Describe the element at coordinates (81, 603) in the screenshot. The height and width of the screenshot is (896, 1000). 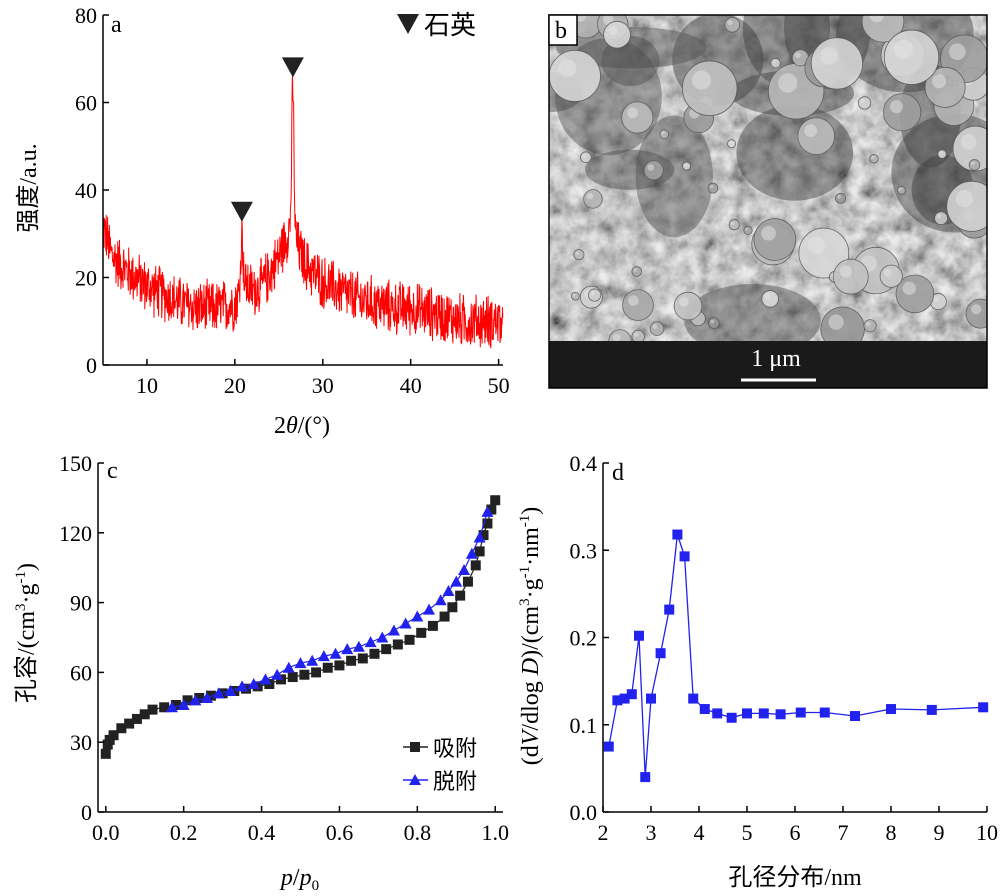
I see `y-tick-label: 90` at that location.